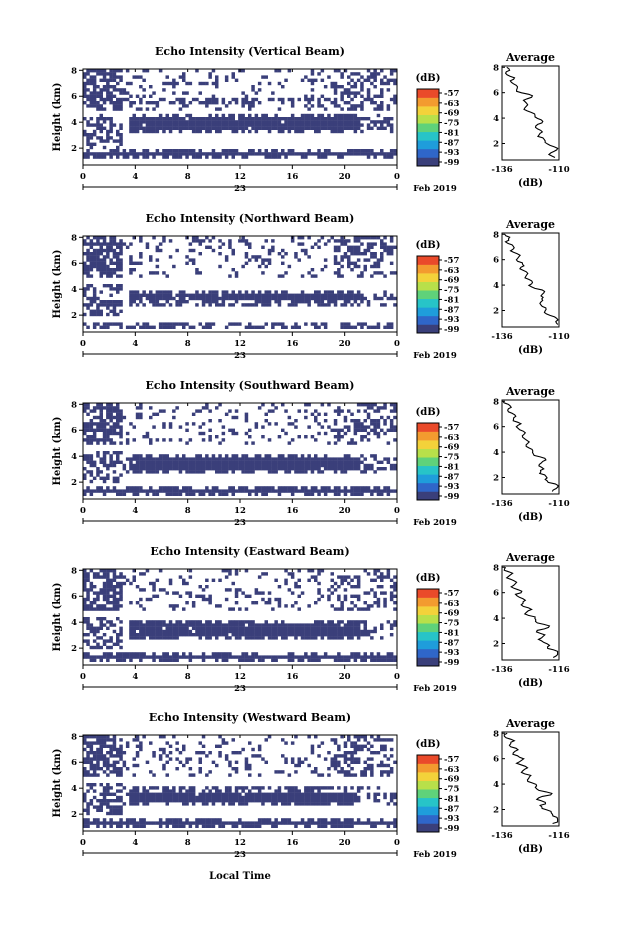 The width and height of the screenshot is (618, 929). I want to click on colorbar-tick-label: -93, so click(451, 153).